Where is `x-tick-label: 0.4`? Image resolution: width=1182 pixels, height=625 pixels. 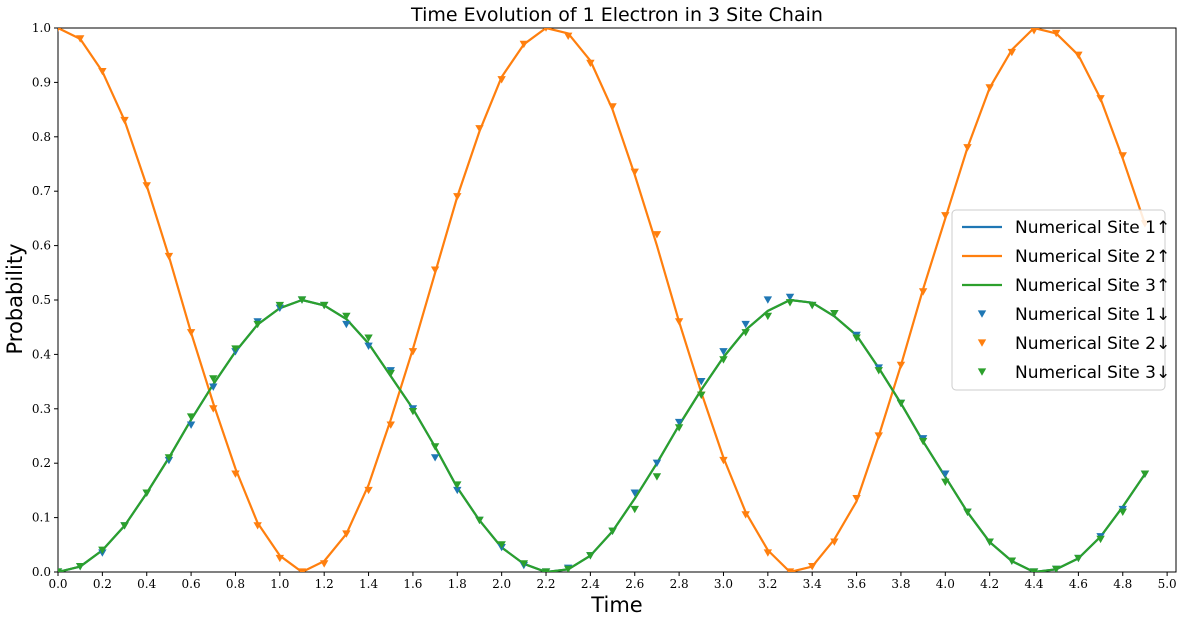
x-tick-label: 0.4 is located at coordinates (146, 584).